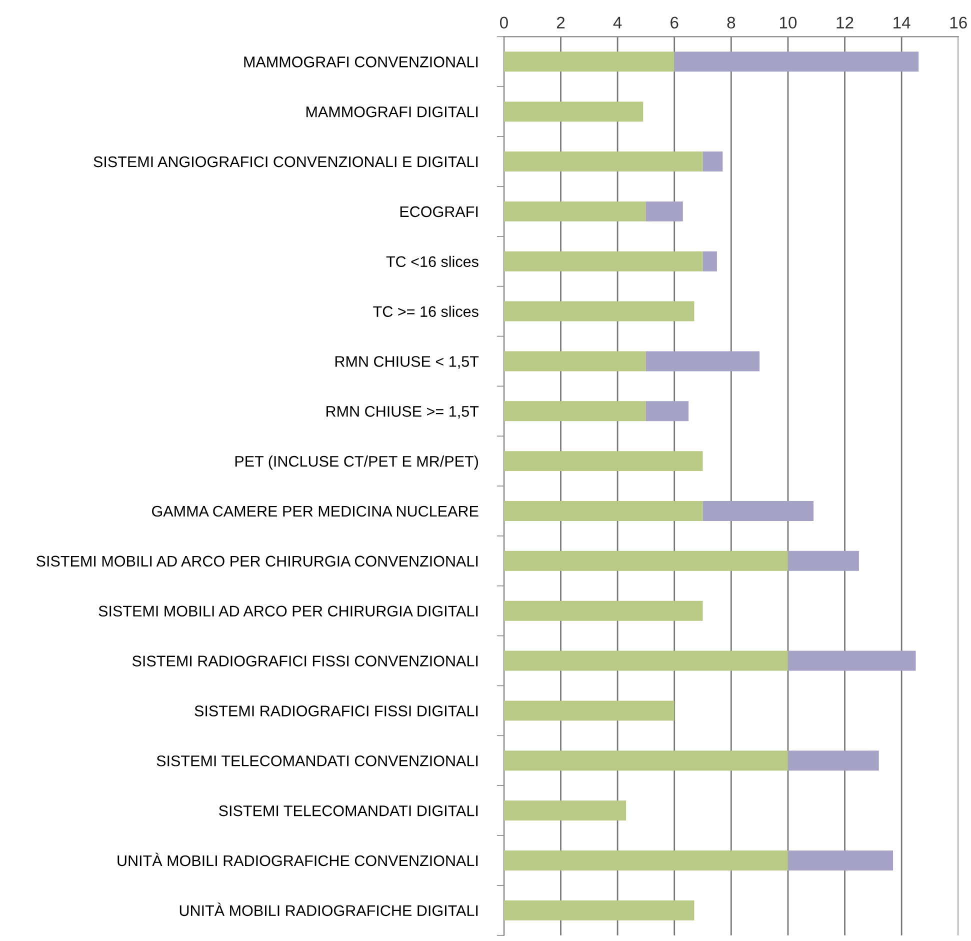 The width and height of the screenshot is (971, 941). What do you see at coordinates (439, 212) in the screenshot?
I see `y-tick-label: ECOGRAFI` at bounding box center [439, 212].